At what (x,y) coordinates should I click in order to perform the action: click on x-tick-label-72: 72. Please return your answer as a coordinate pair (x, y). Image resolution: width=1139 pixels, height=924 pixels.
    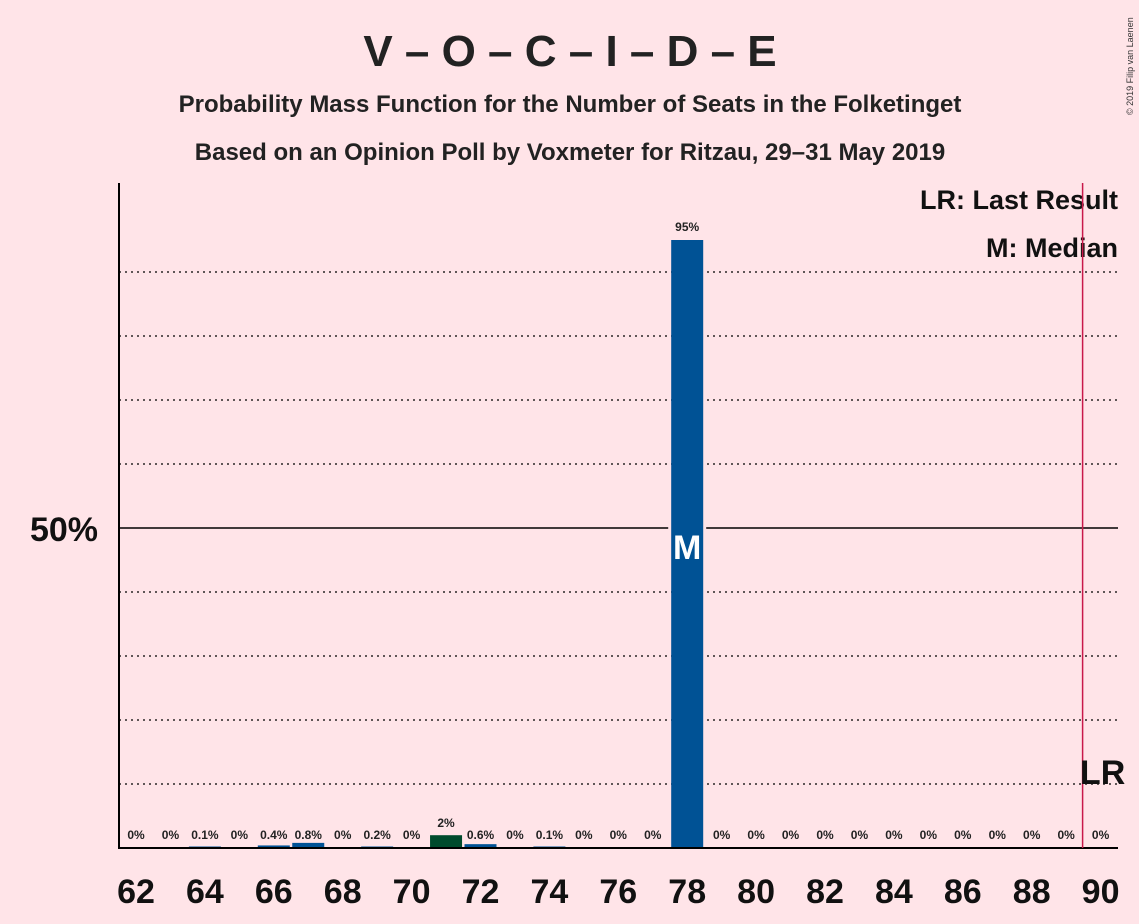
    Looking at the image, I should click on (481, 892).